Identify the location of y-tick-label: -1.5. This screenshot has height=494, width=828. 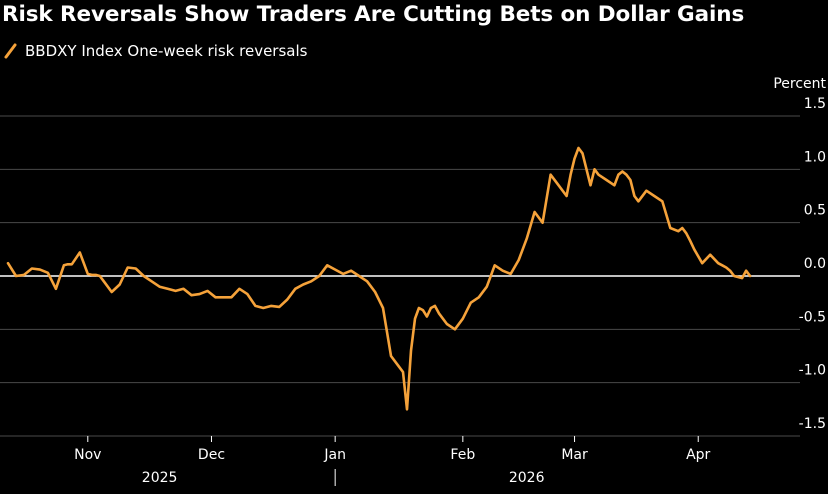
(812, 424).